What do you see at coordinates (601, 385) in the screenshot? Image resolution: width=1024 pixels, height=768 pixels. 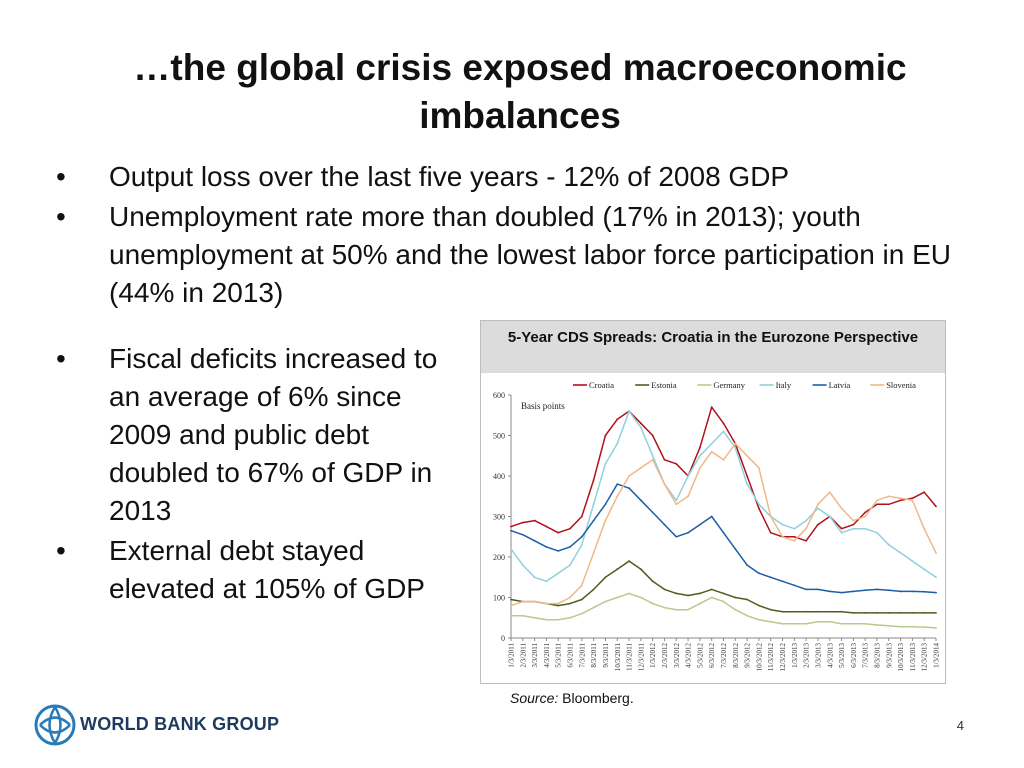 I see `legend-label: Croatia` at bounding box center [601, 385].